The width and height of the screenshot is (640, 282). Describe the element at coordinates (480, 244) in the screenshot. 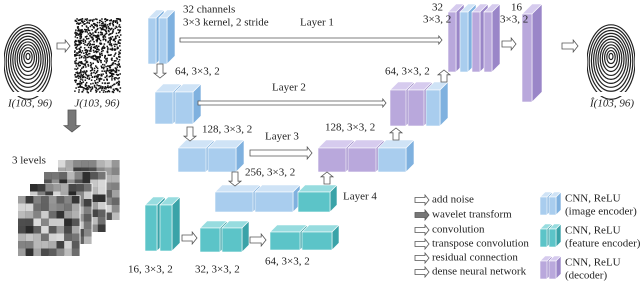

I see `legend-text: transpose convolution` at that location.